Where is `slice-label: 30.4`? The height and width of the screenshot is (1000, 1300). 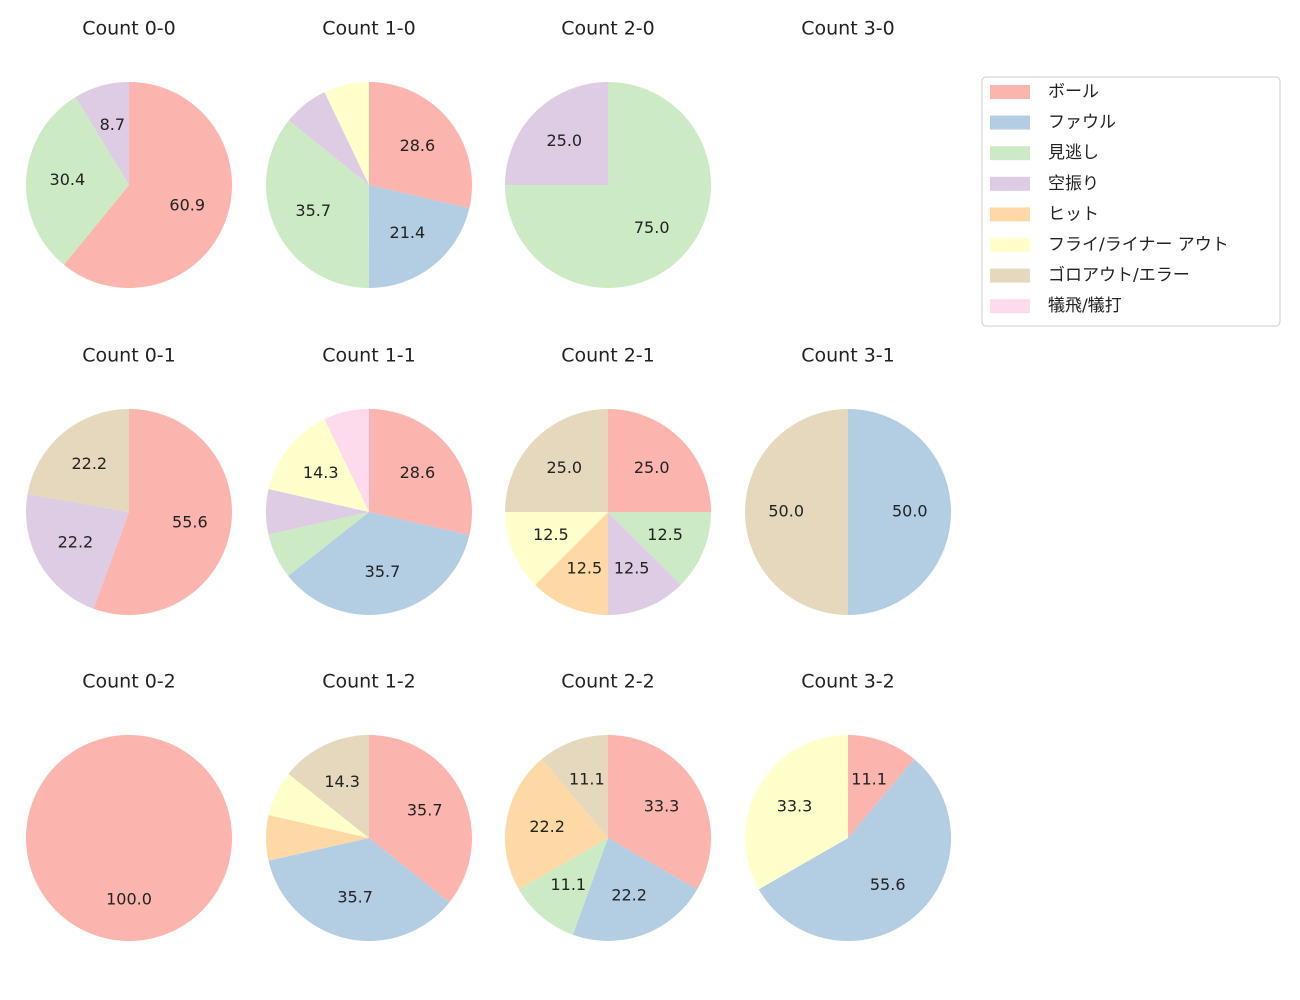 slice-label: 30.4 is located at coordinates (68, 179).